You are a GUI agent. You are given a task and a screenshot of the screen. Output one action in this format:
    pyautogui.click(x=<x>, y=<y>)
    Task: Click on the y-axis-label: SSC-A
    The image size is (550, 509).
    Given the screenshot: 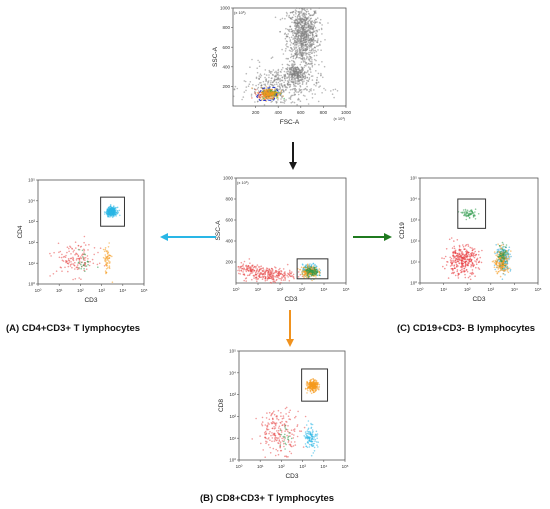 What is the action you would take?
    pyautogui.click(x=215, y=56)
    